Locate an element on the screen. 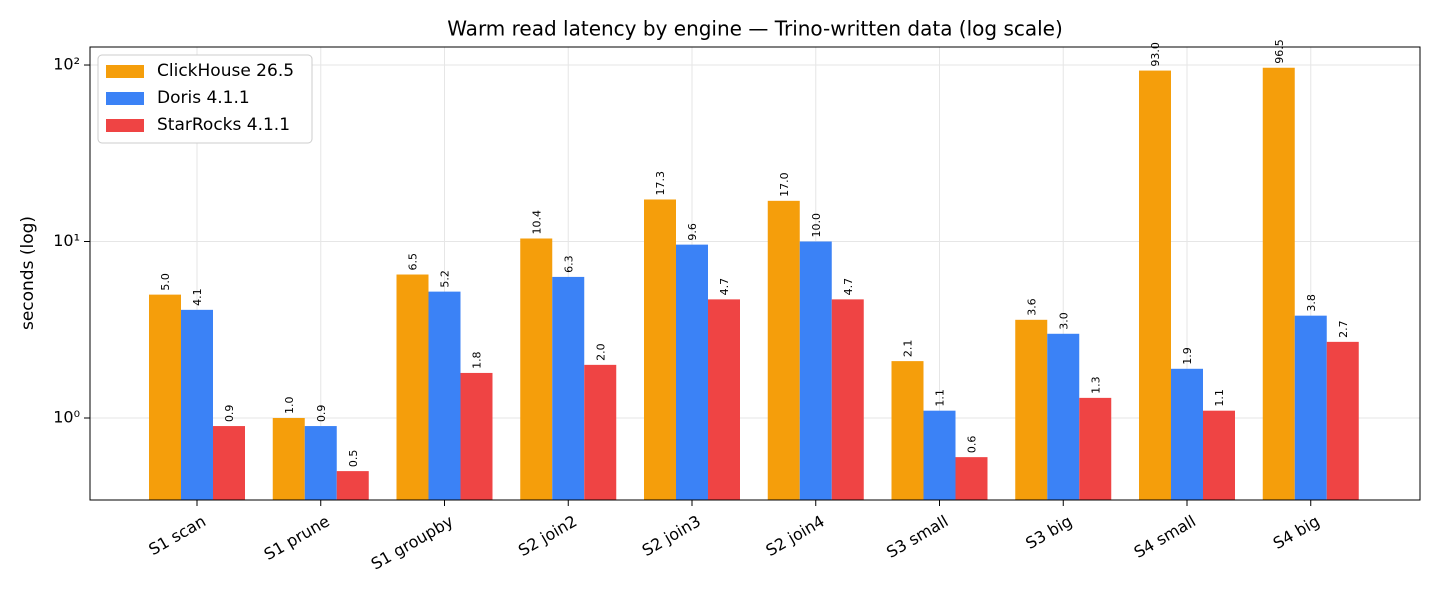  y-tick-label: 10⁰ is located at coordinates (66, 416).